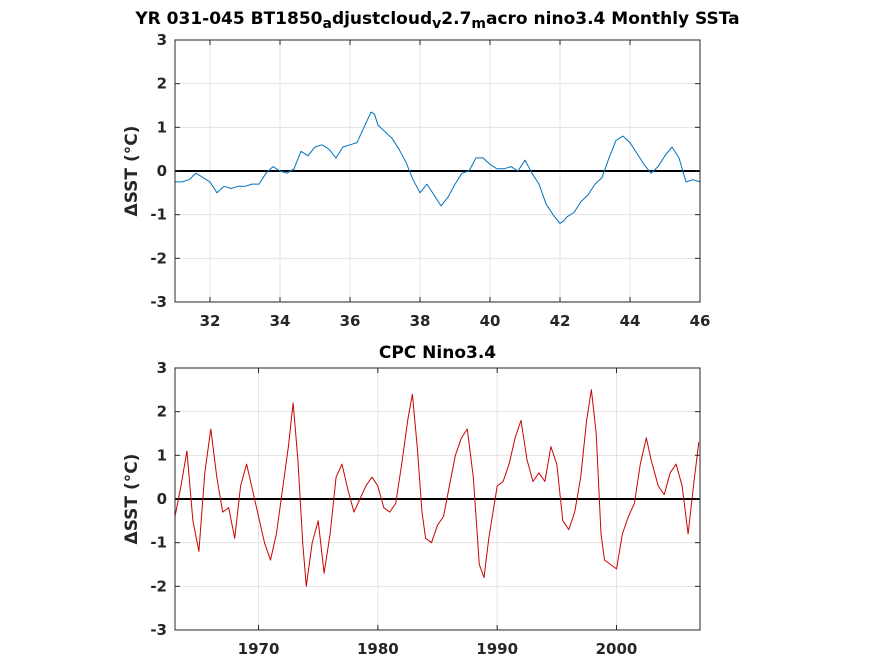 The image size is (875, 656). I want to click on title-segment: djustcloud, so click(382, 19).